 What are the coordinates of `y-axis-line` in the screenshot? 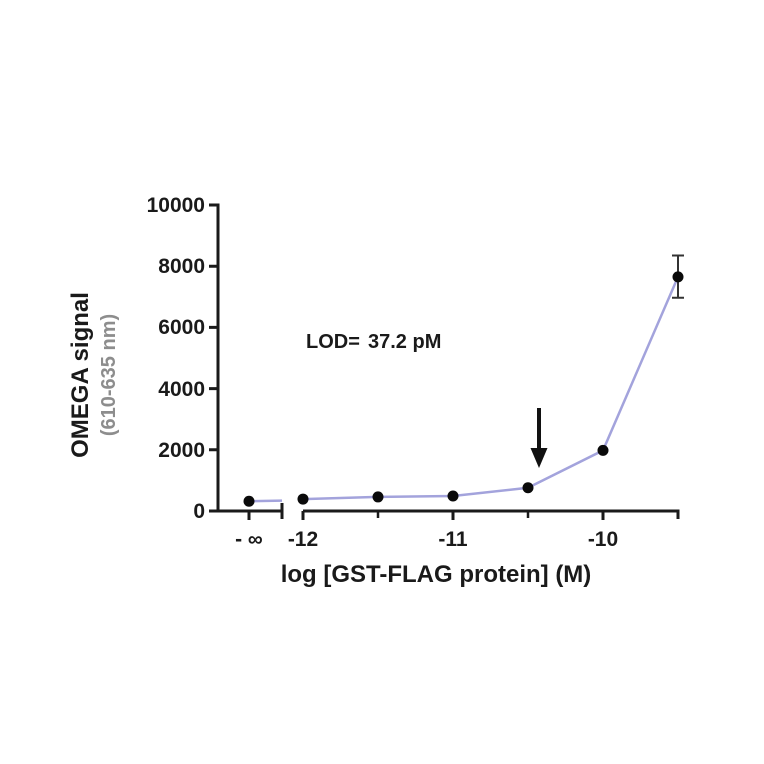 It's located at (214, 357).